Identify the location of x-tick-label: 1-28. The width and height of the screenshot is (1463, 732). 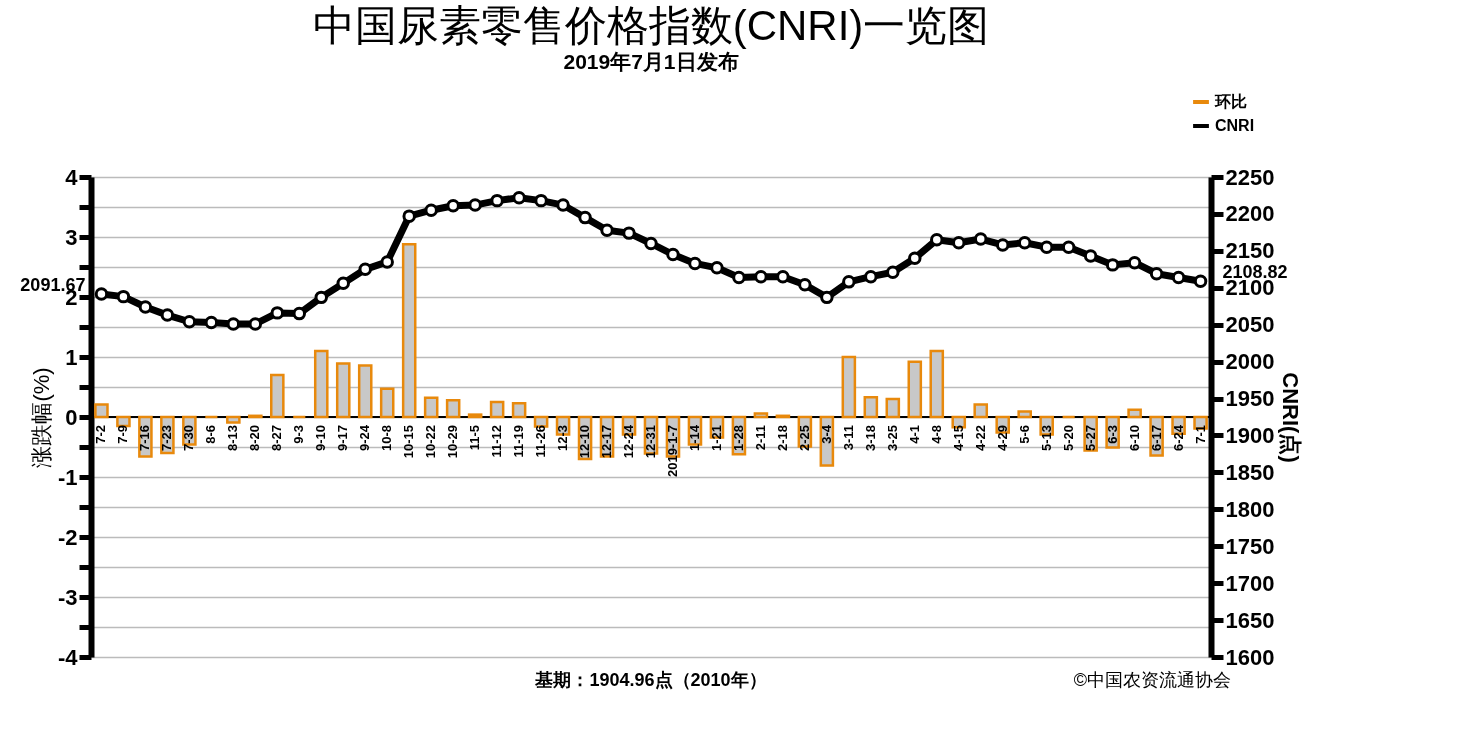
(738, 438).